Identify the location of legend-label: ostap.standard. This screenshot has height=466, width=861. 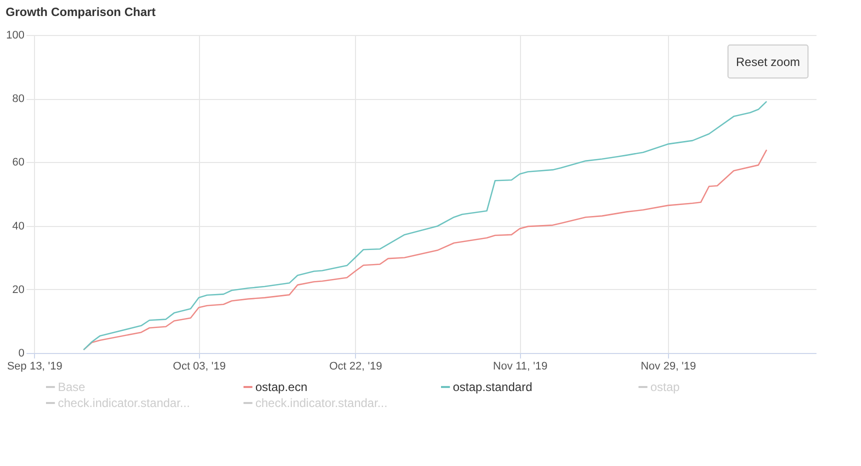
(492, 387).